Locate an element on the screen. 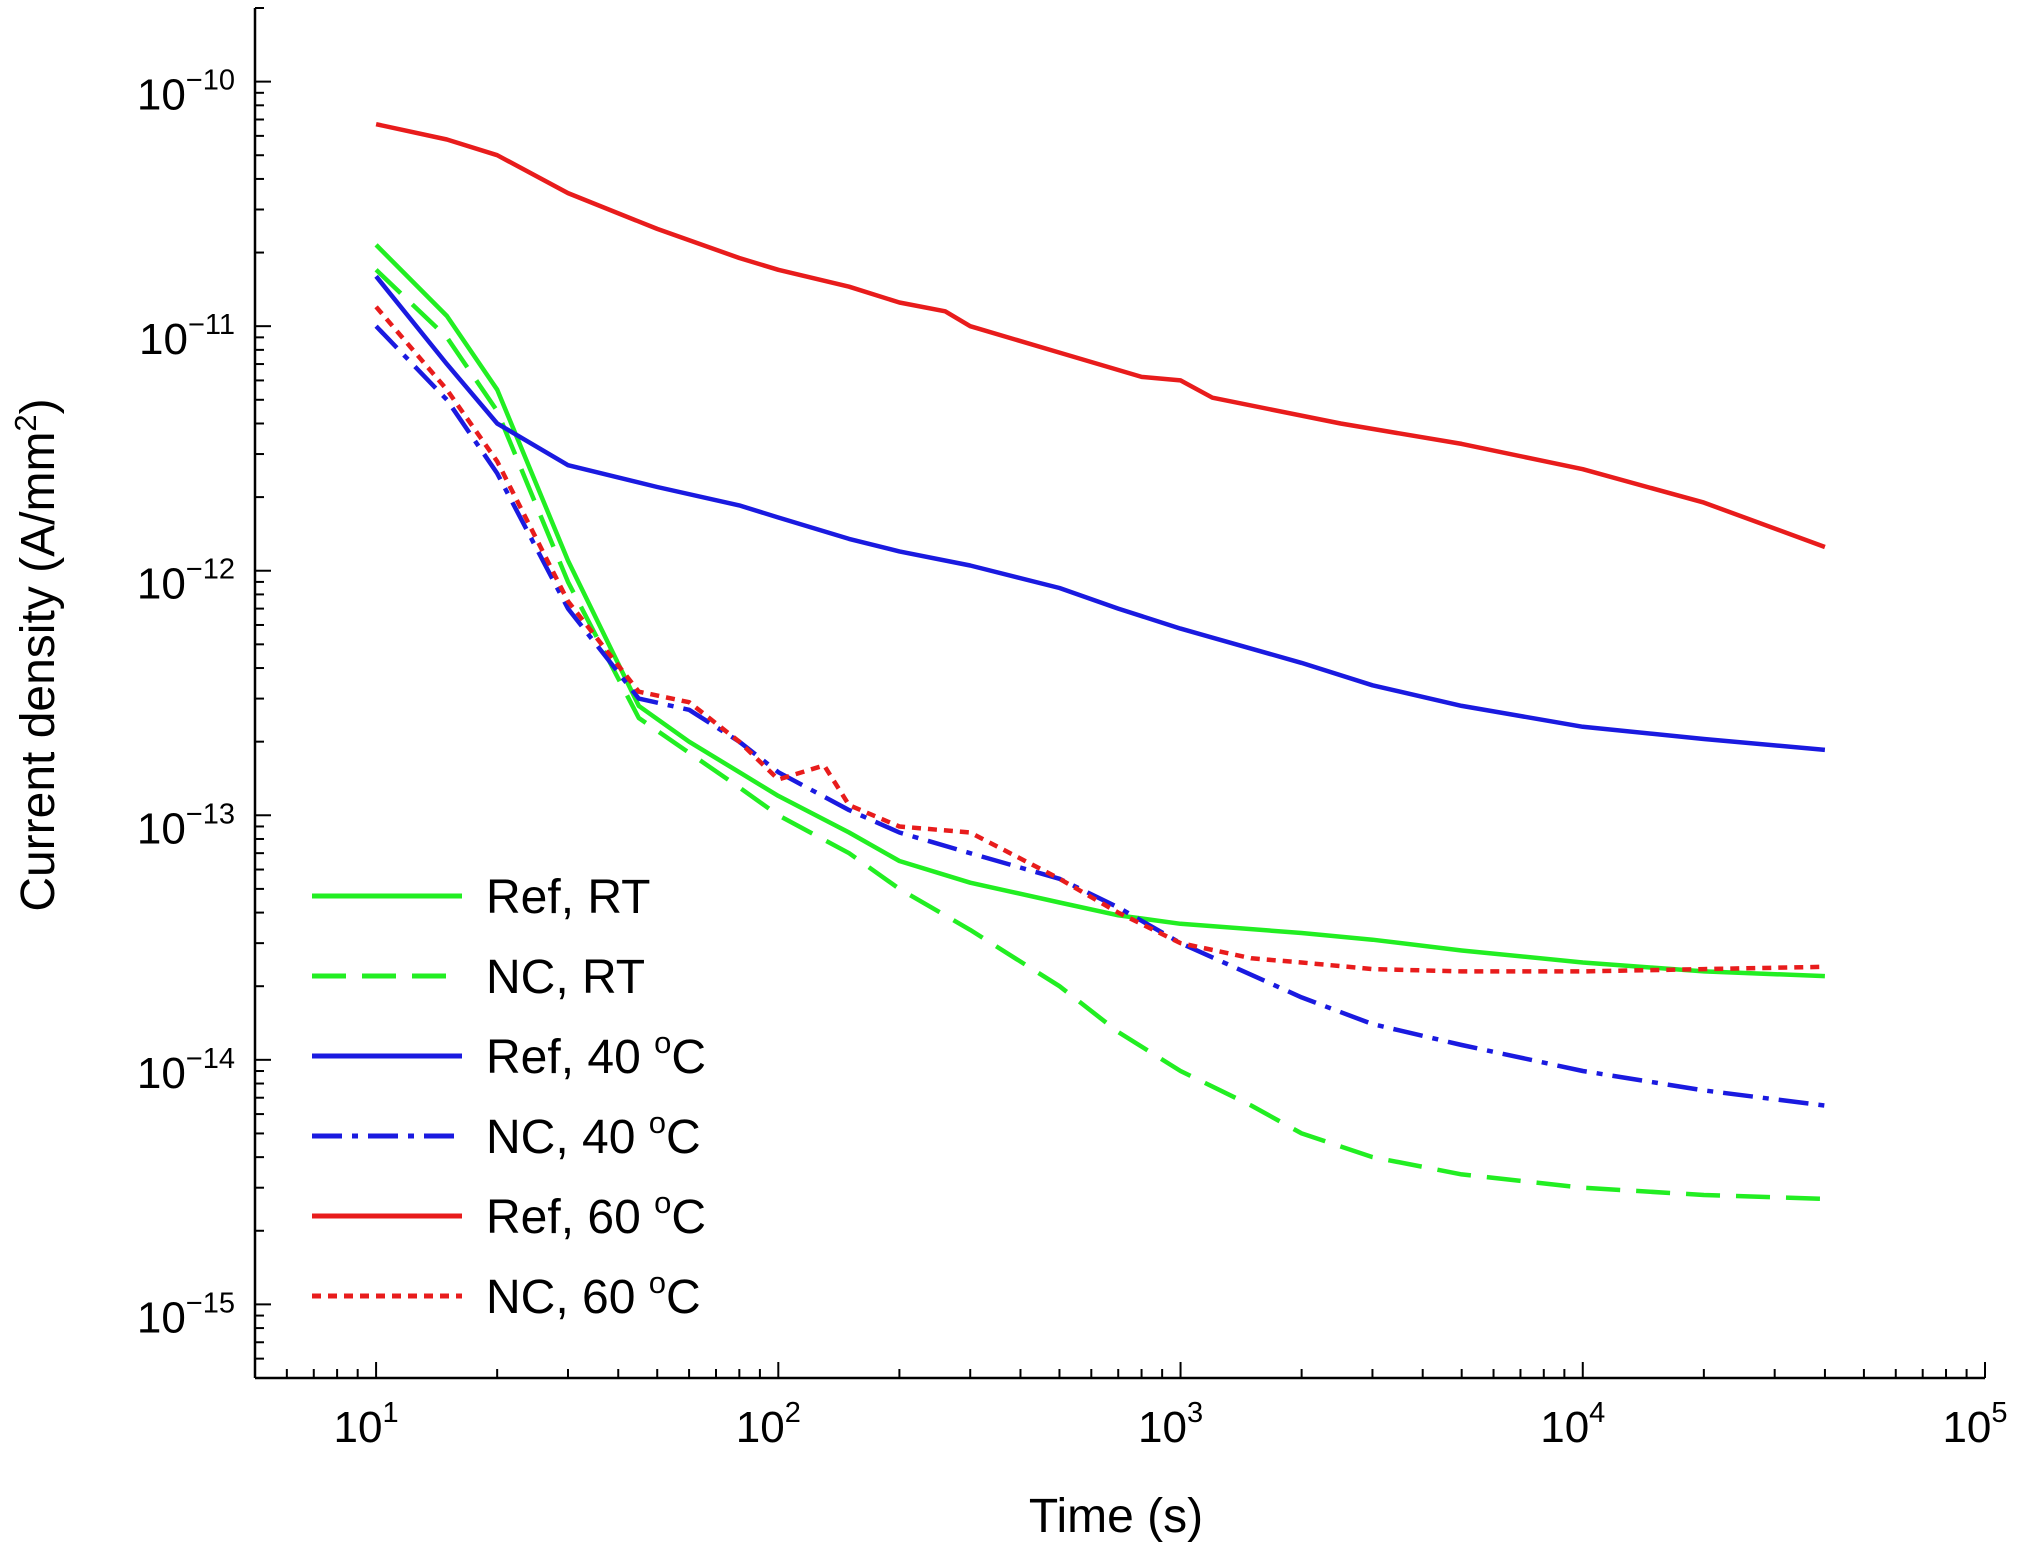  x-tick-label: 10² is located at coordinates (768, 1424).